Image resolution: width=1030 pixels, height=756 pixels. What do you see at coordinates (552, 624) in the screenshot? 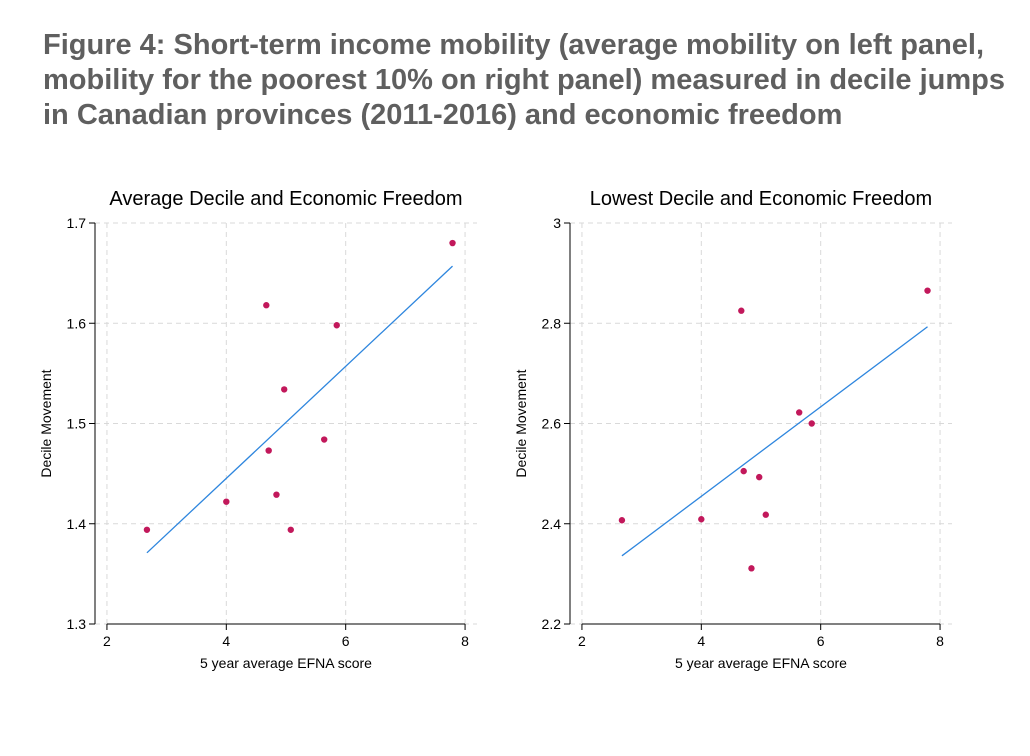
I see `y-tick-label: 2.2` at bounding box center [552, 624].